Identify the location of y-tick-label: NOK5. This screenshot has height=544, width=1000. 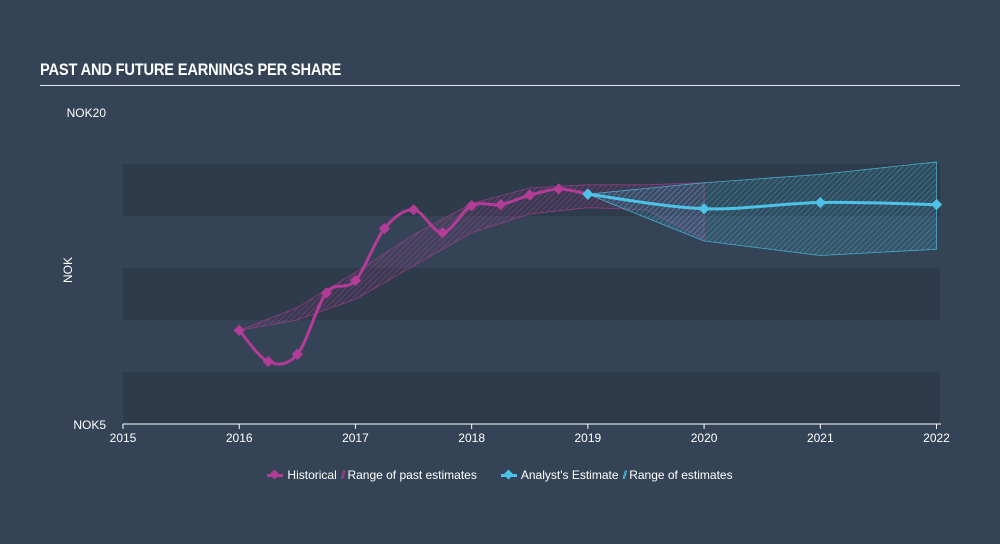
(89, 425).